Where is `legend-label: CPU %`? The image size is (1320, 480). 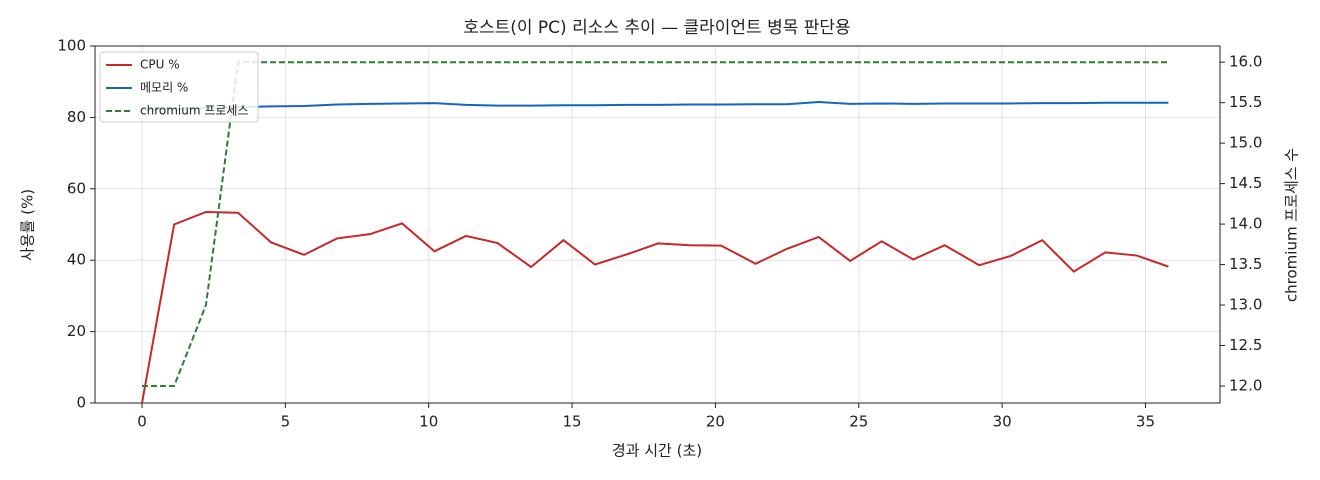
legend-label: CPU % is located at coordinates (160, 65).